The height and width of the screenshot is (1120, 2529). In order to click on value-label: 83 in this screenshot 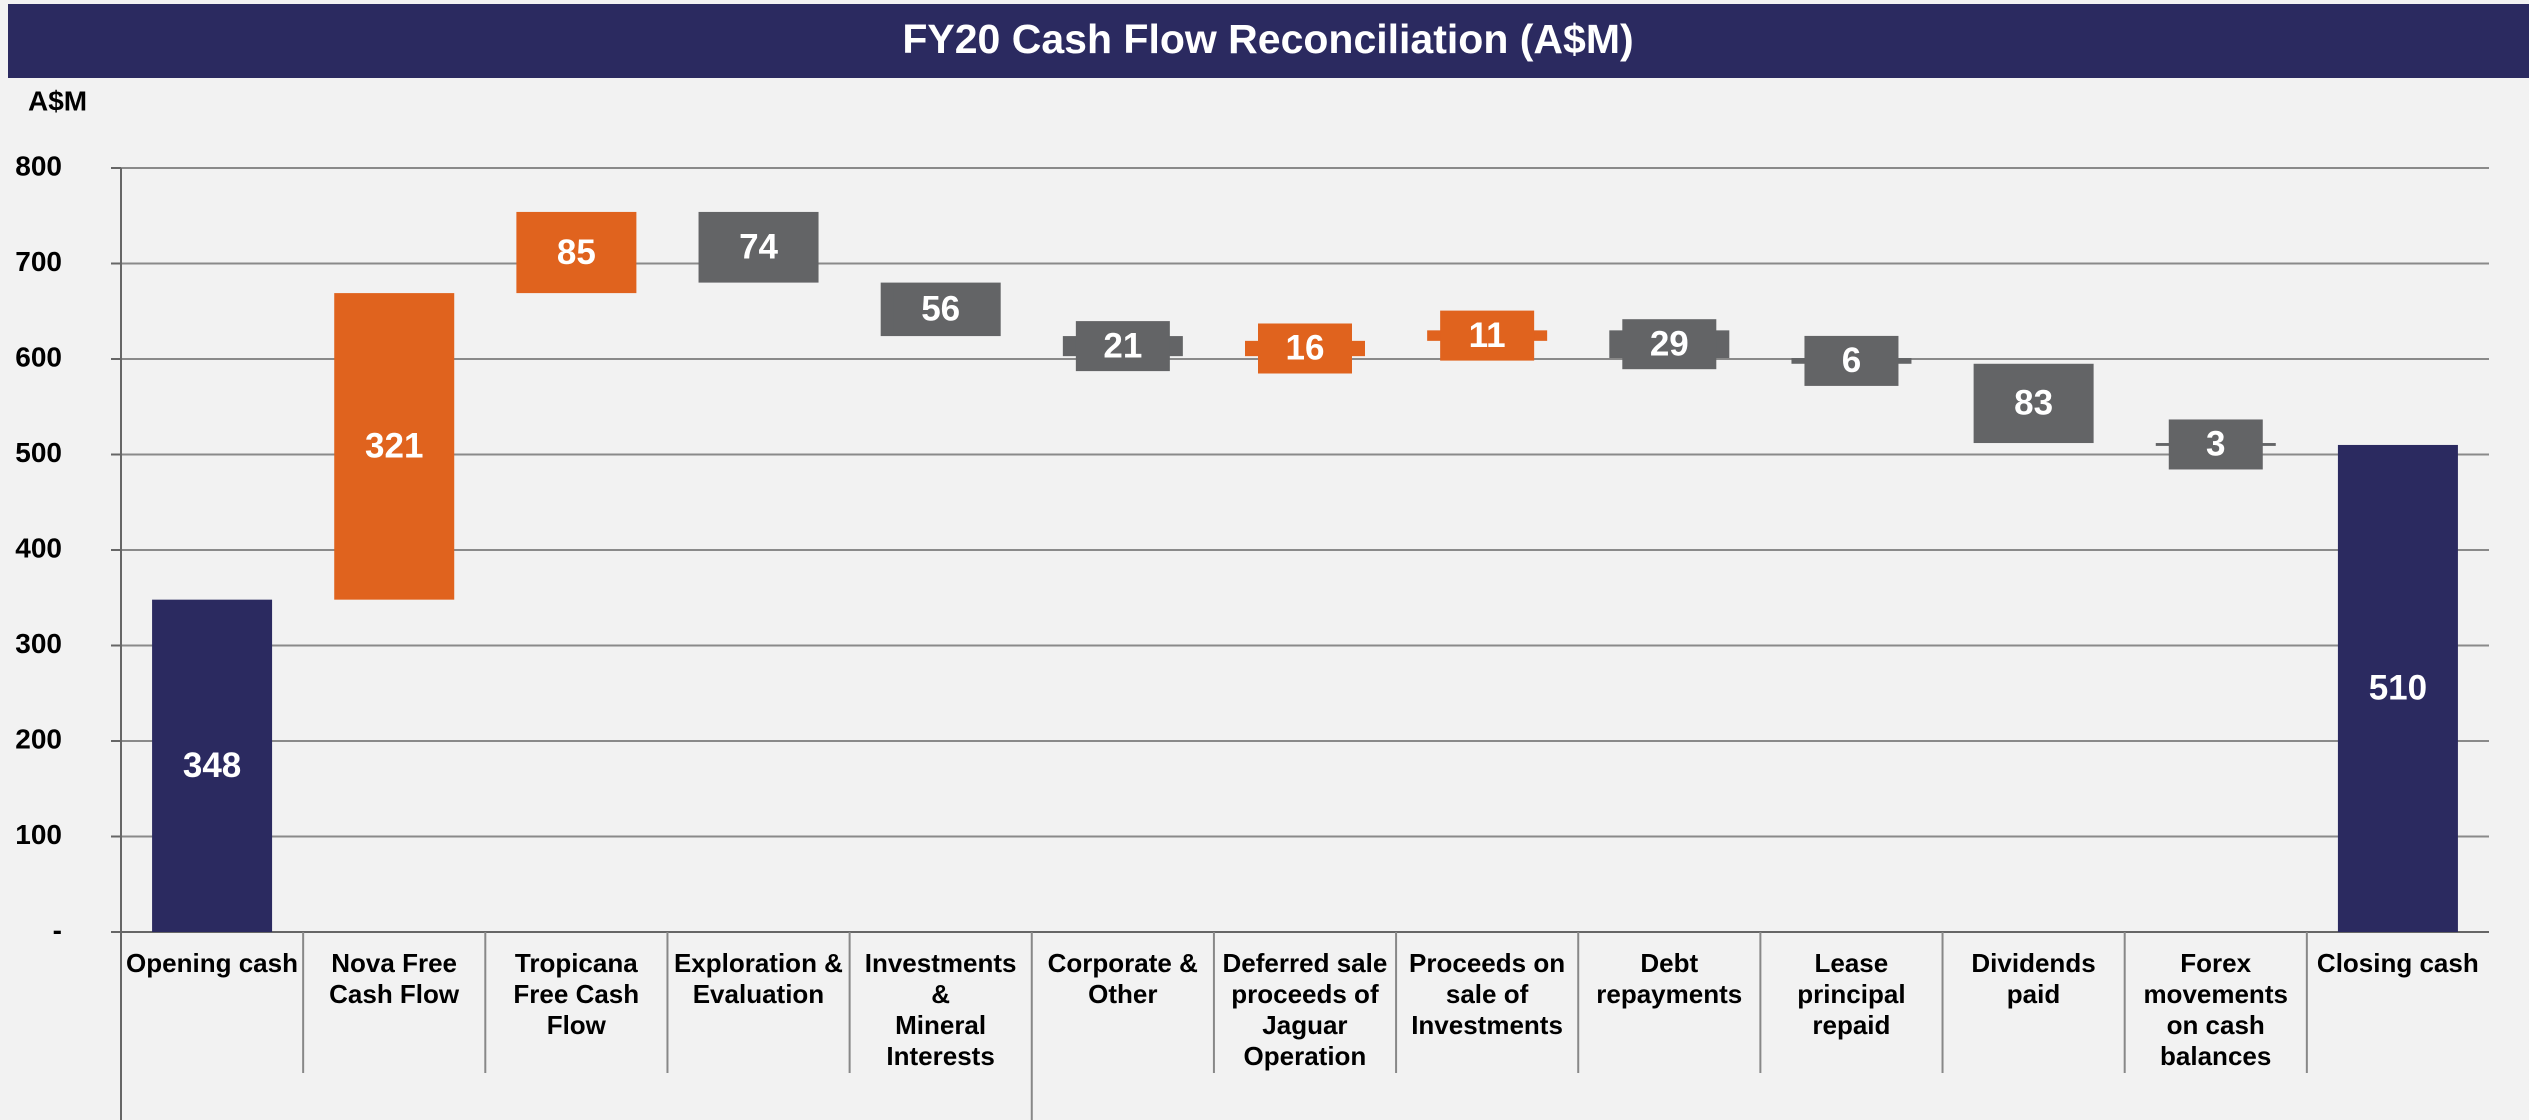, I will do `click(2033, 403)`.